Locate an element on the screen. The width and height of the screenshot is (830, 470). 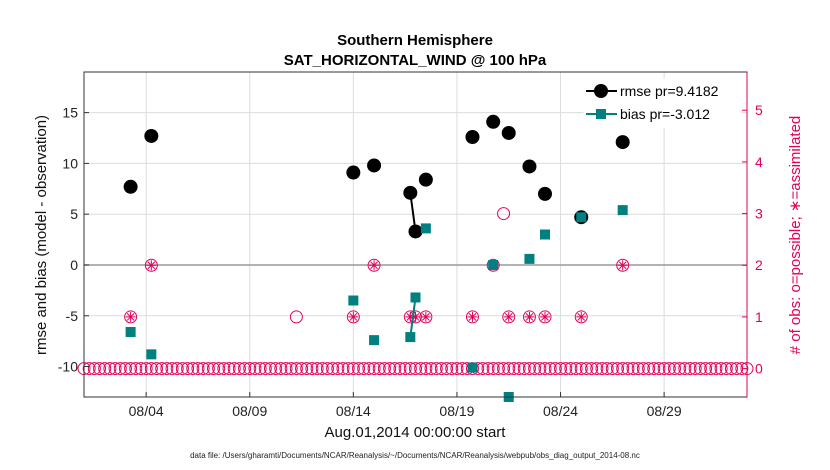
legend-box is located at coordinates (662, 103).